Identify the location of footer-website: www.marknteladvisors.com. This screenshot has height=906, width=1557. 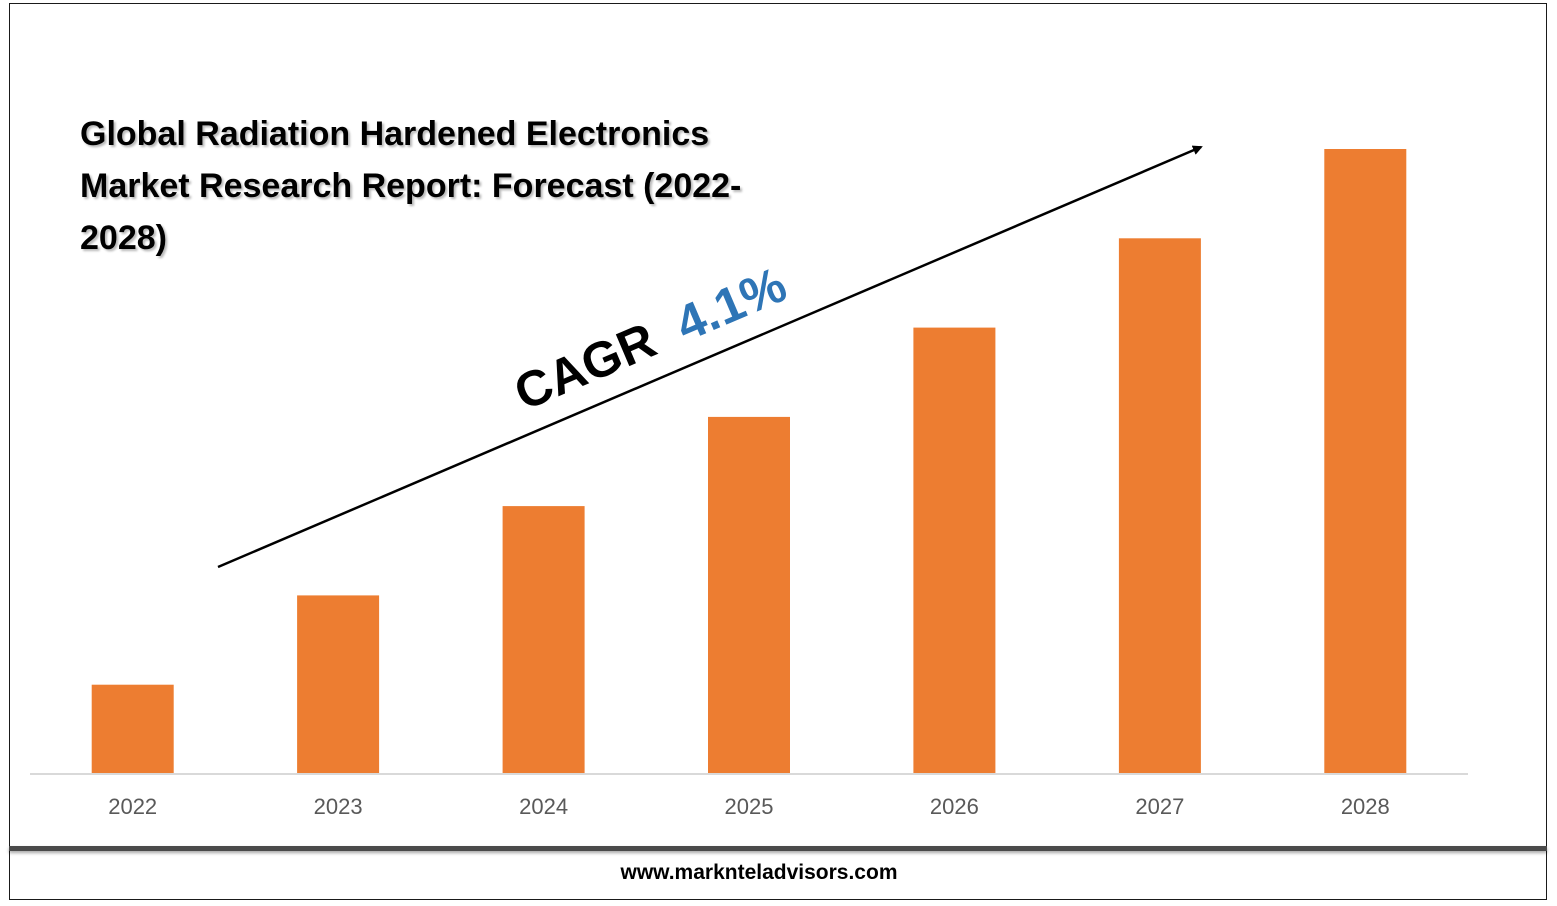
(759, 872).